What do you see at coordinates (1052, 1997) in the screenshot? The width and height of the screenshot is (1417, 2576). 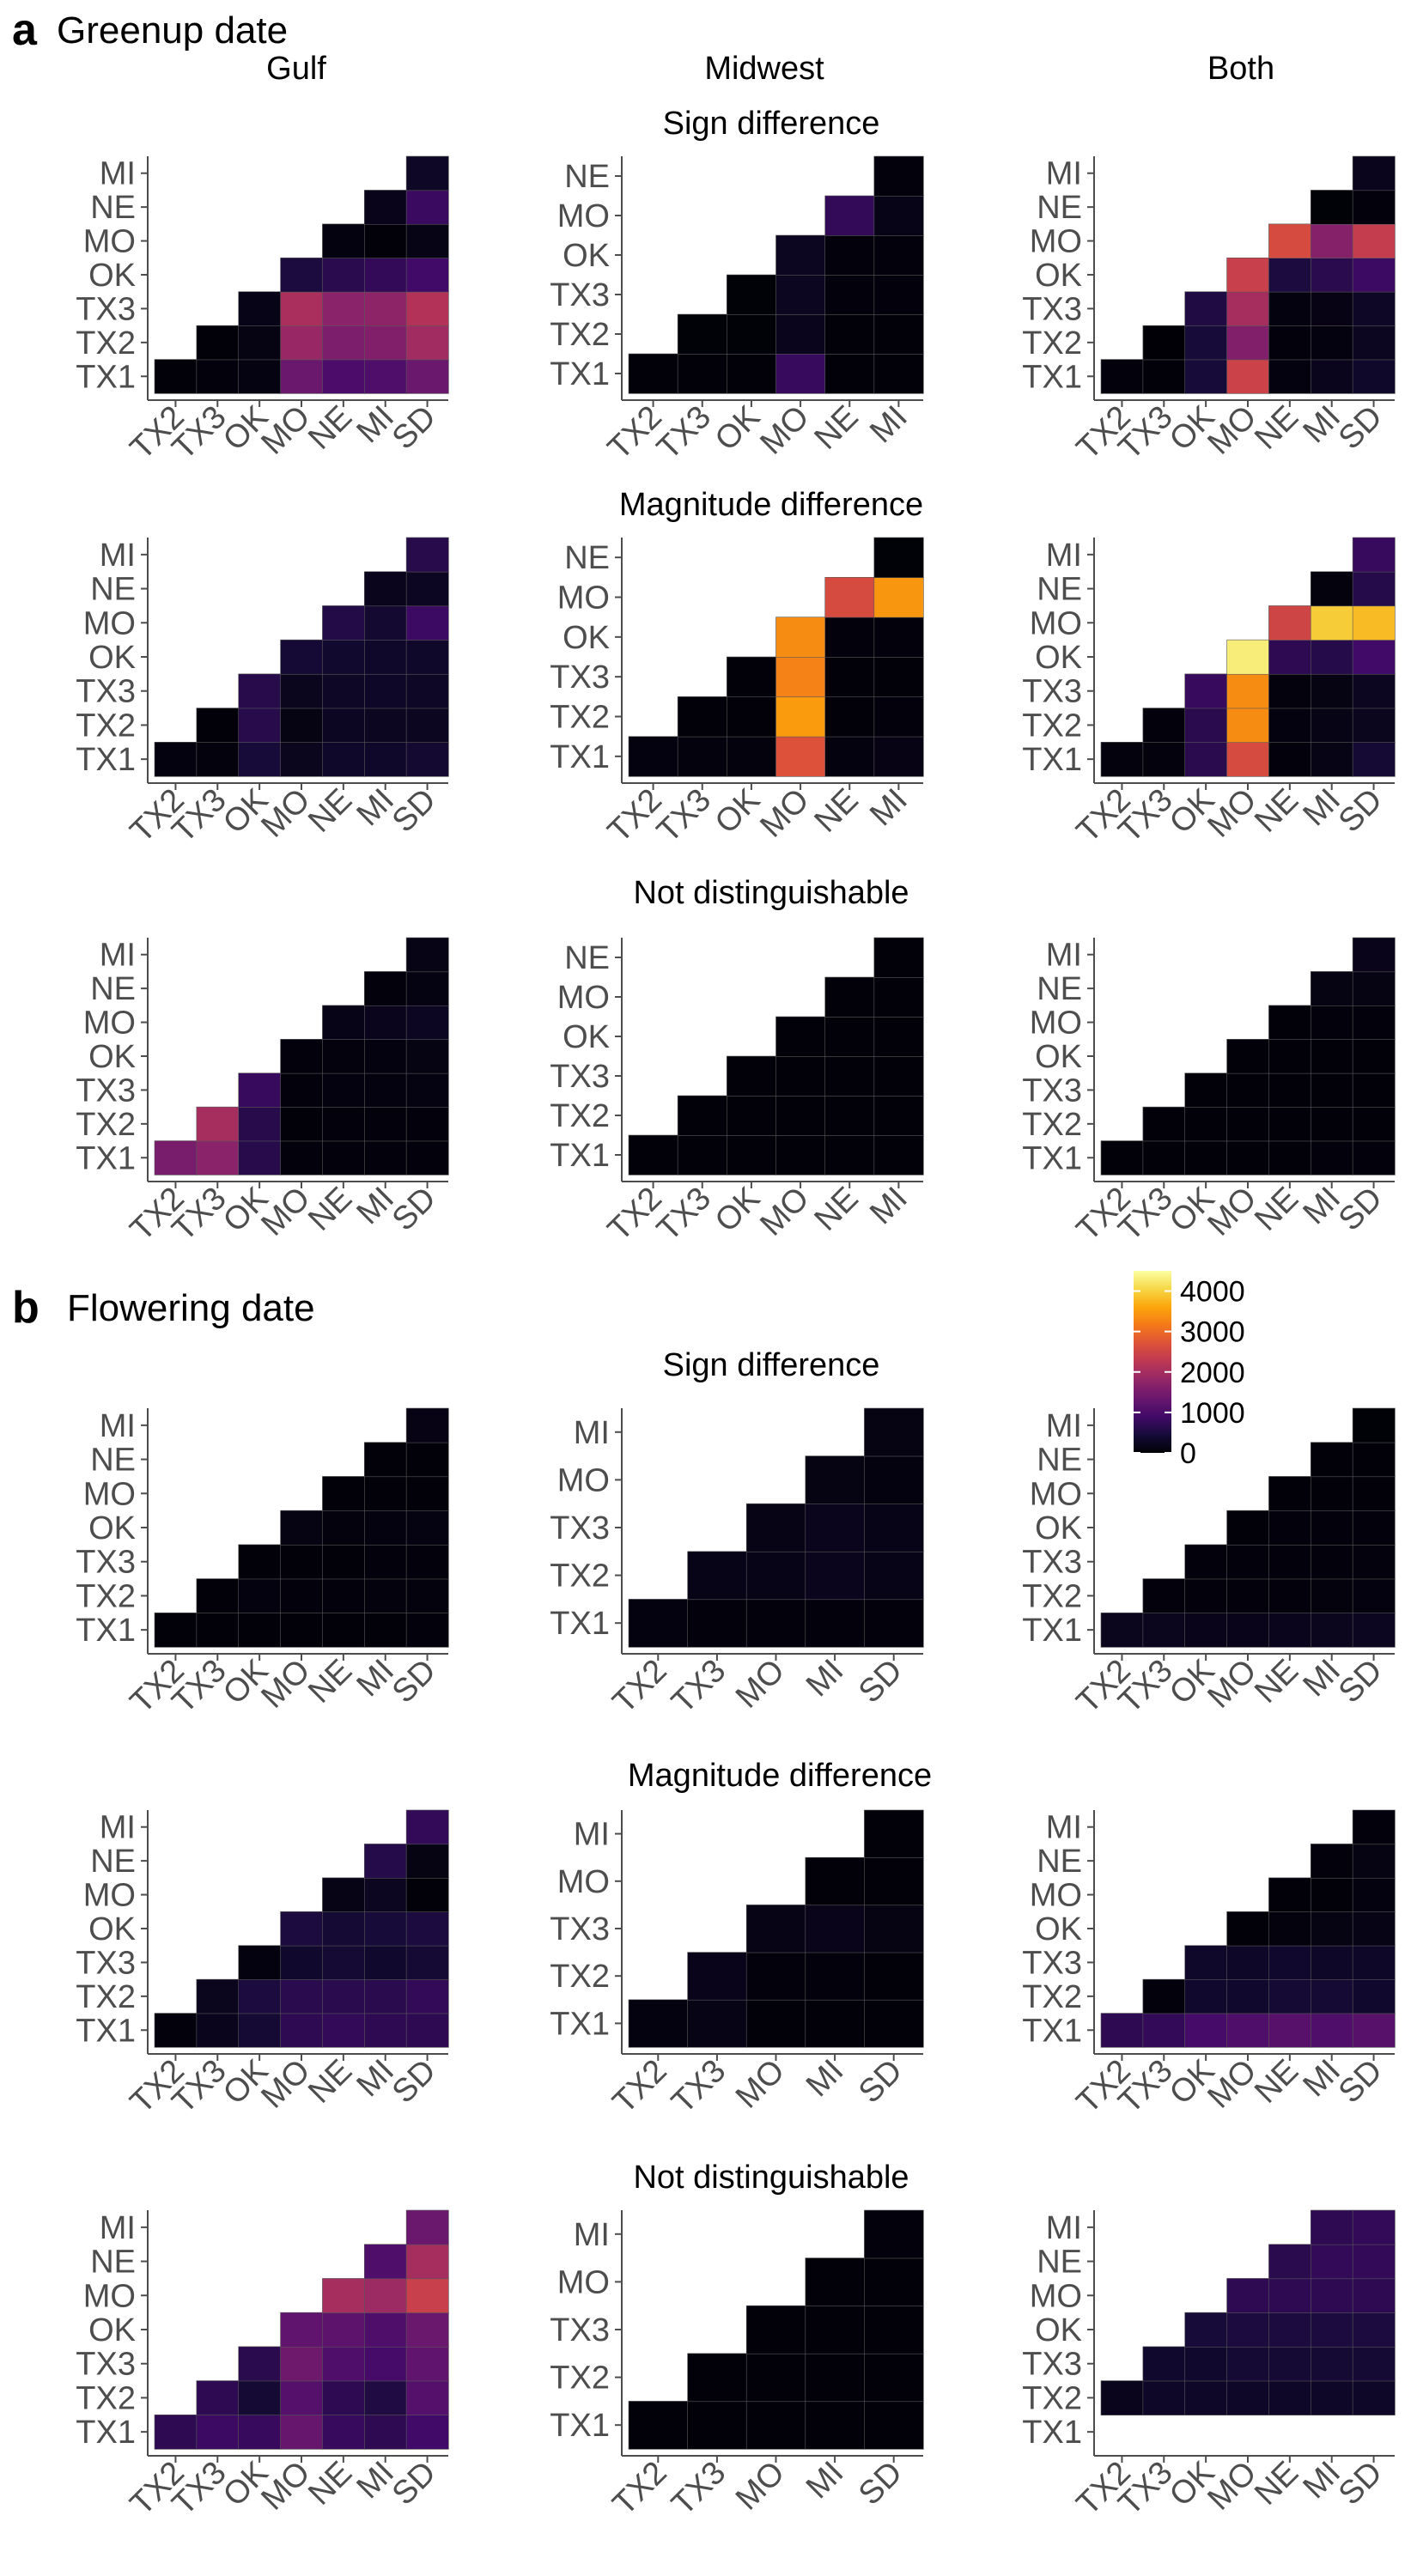 I see `y-tick-label: TX2` at bounding box center [1052, 1997].